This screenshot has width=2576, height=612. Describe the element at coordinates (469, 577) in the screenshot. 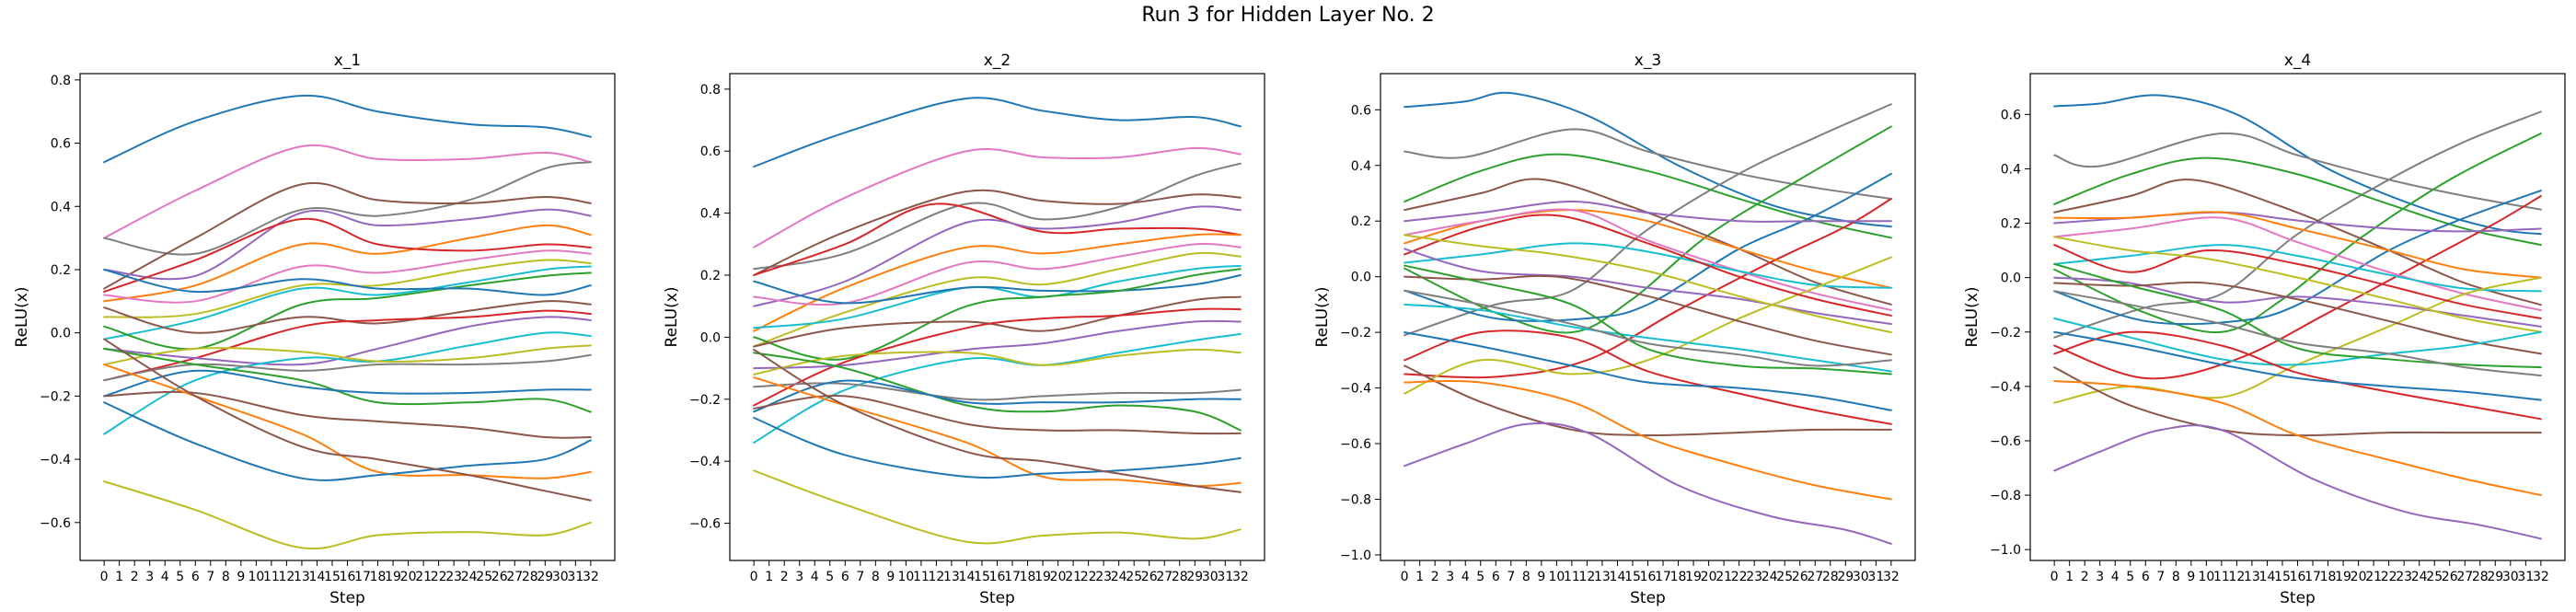

I see `x-tick-label: 24` at that location.